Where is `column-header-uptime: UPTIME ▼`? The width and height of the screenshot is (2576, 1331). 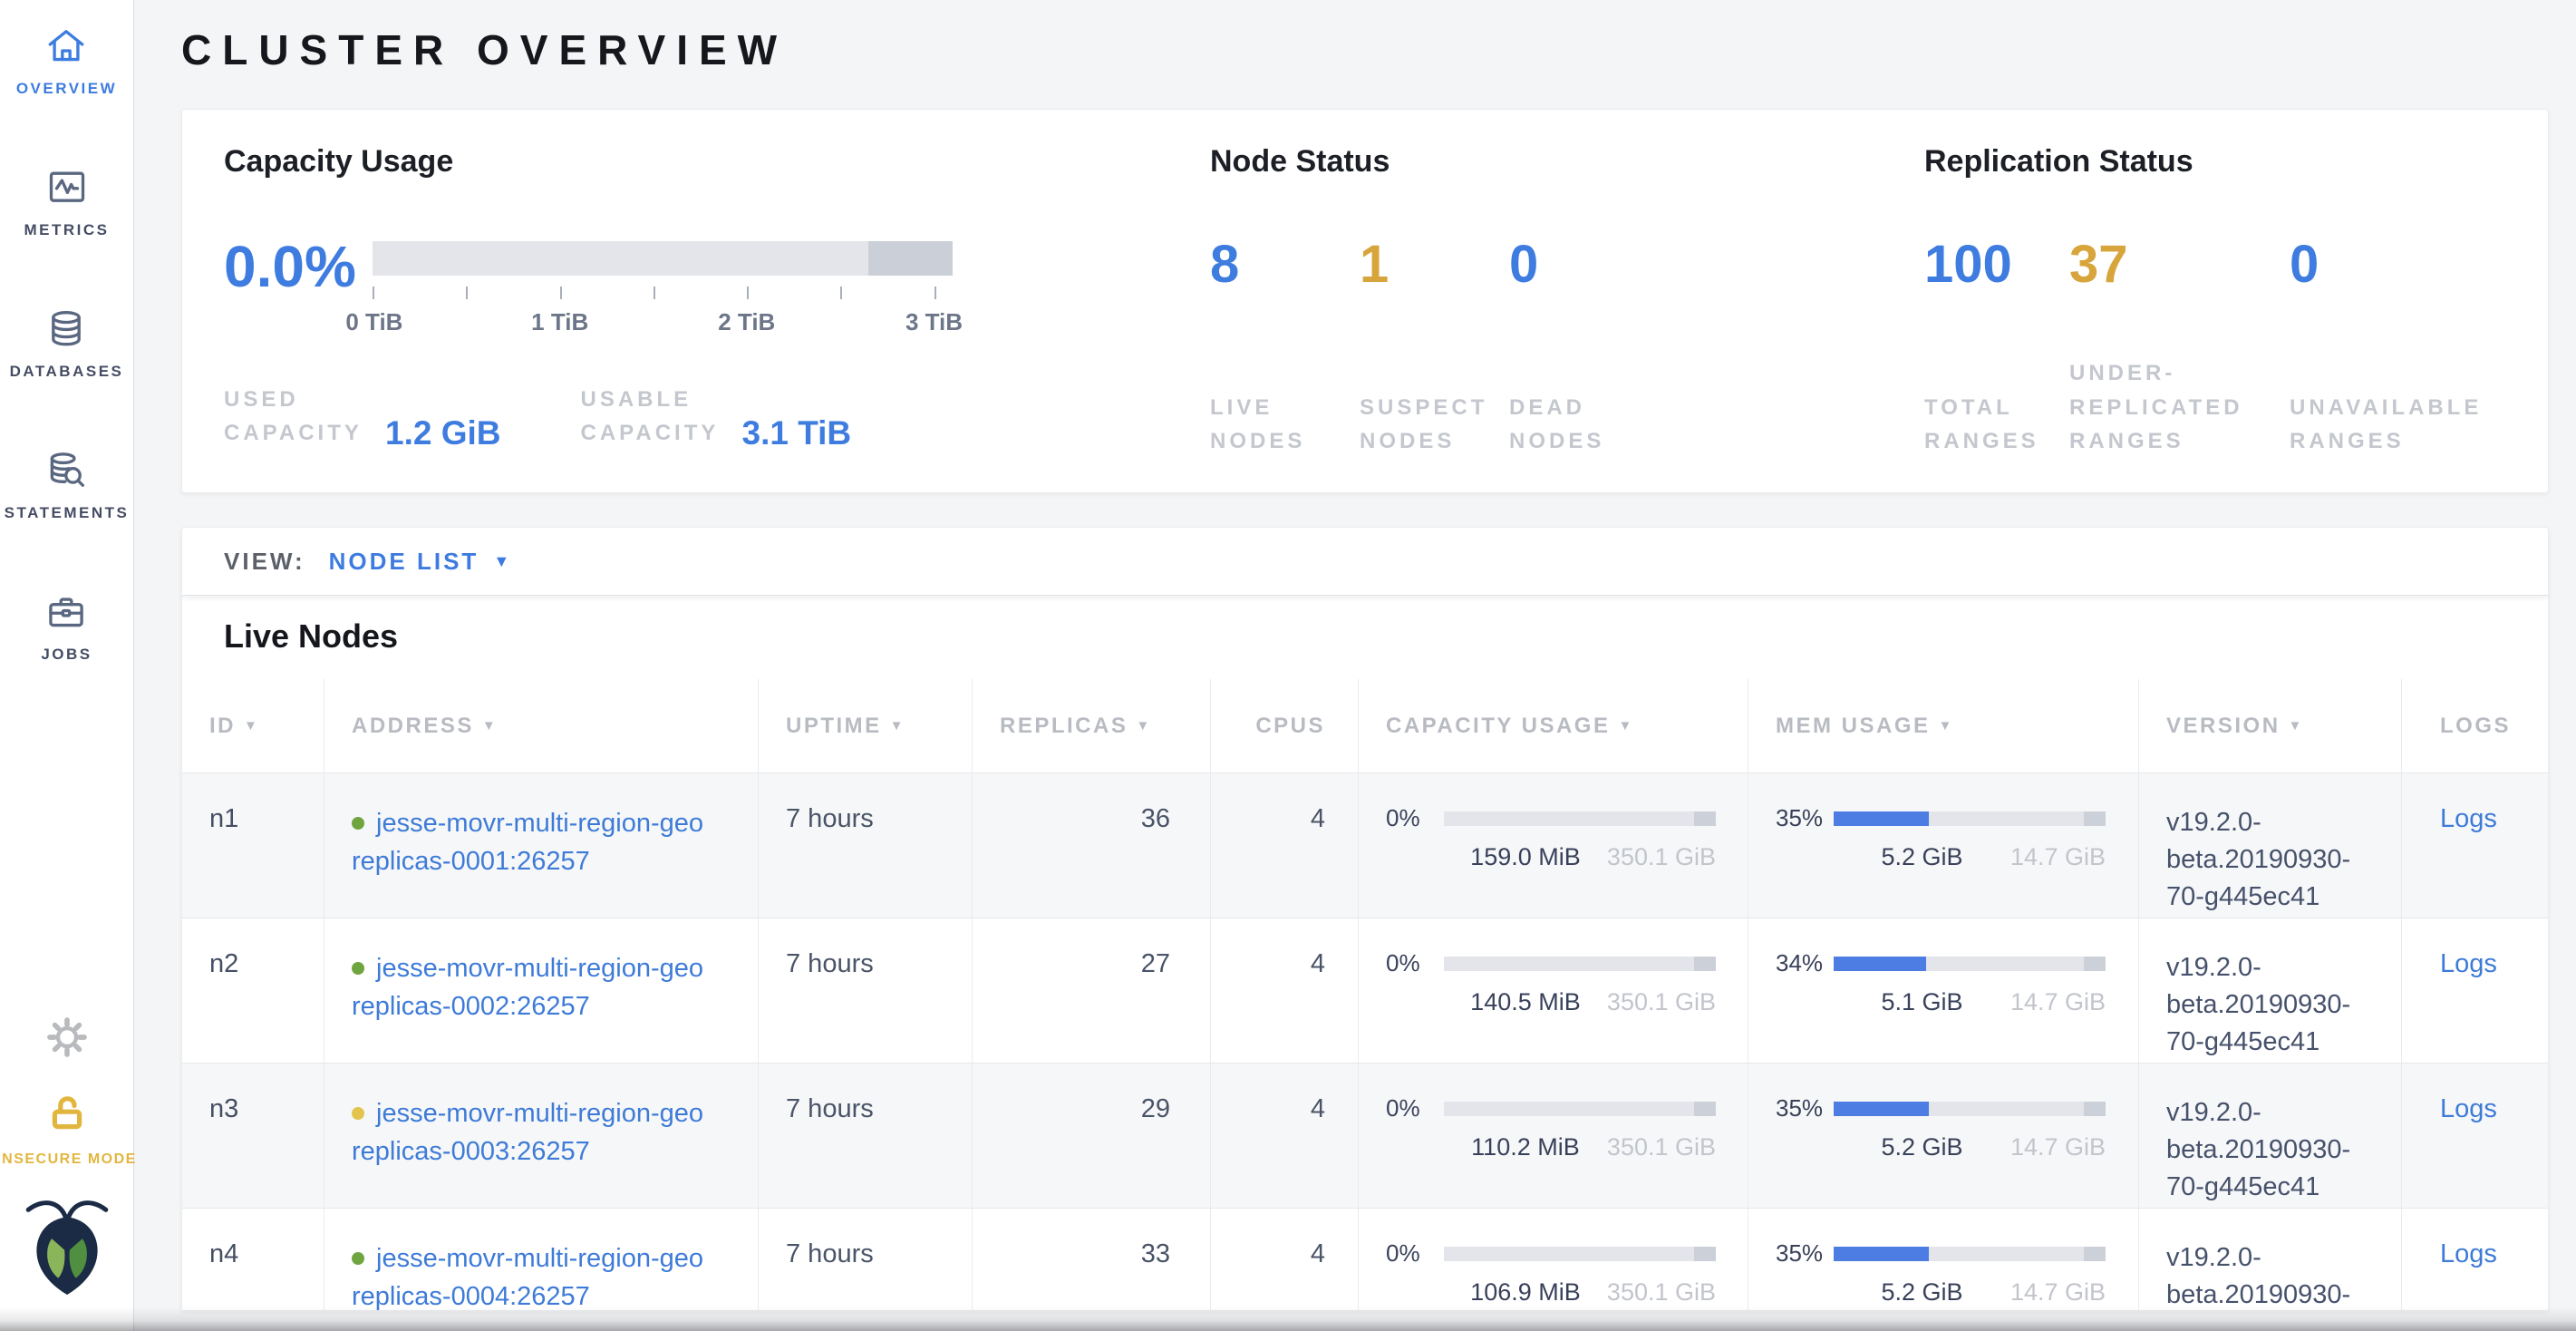 column-header-uptime: UPTIME ▼ is located at coordinates (865, 725).